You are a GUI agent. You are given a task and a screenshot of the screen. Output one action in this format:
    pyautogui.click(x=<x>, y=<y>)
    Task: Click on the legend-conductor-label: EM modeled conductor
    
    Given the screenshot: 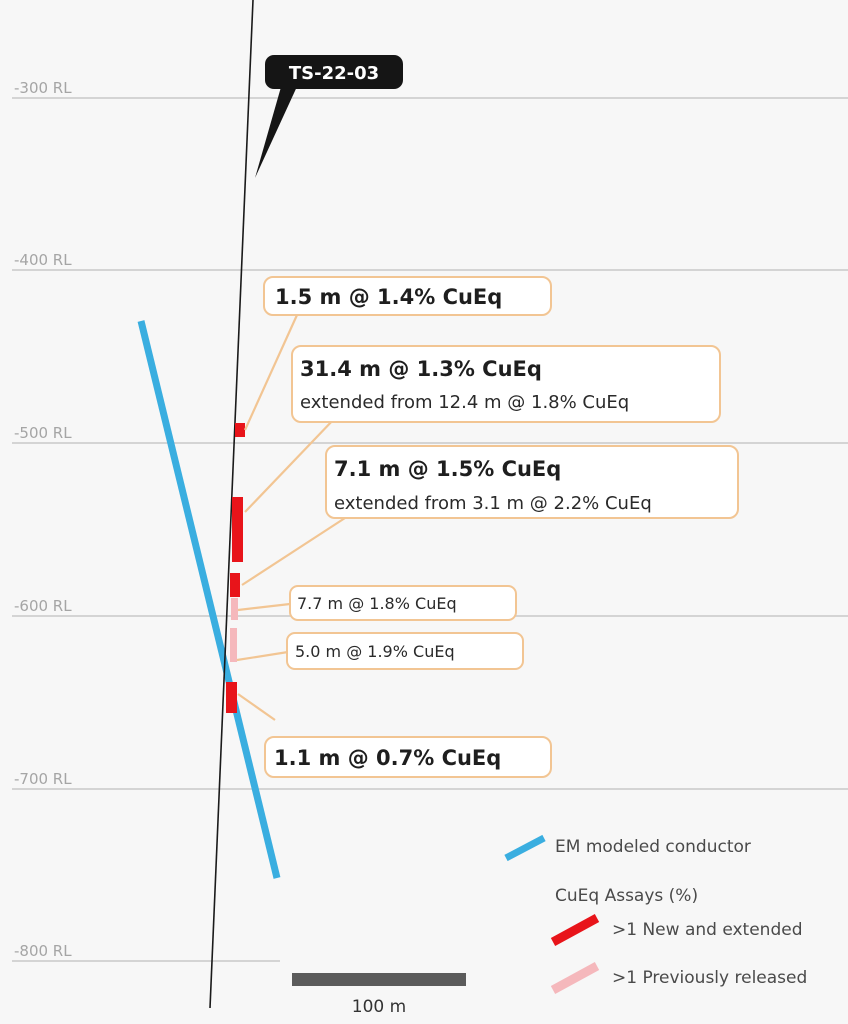 What is the action you would take?
    pyautogui.click(x=653, y=847)
    